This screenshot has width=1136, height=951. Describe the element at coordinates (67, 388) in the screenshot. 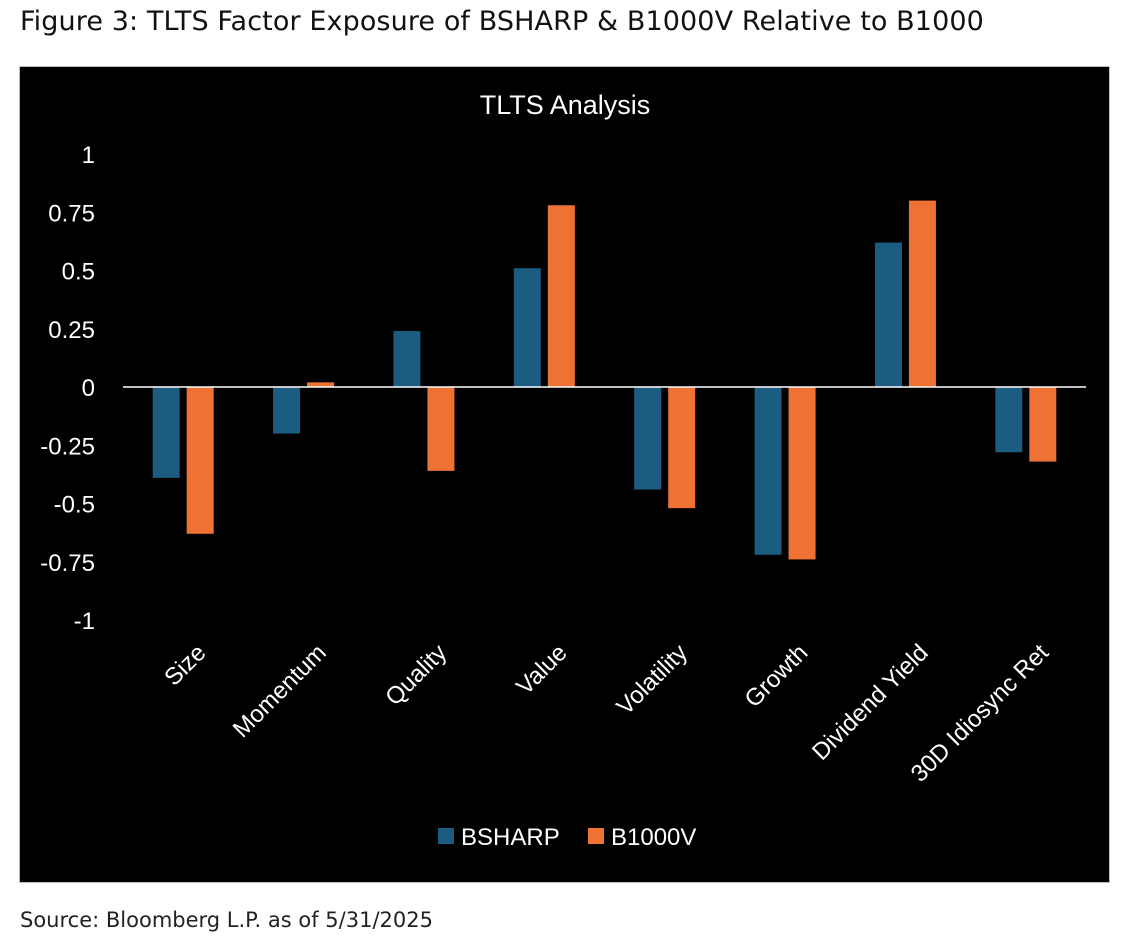

I see `y-axis-ticks: 1 0.75 0.5 0.25 0 -0.25 -0.5 -0.75 -1` at that location.